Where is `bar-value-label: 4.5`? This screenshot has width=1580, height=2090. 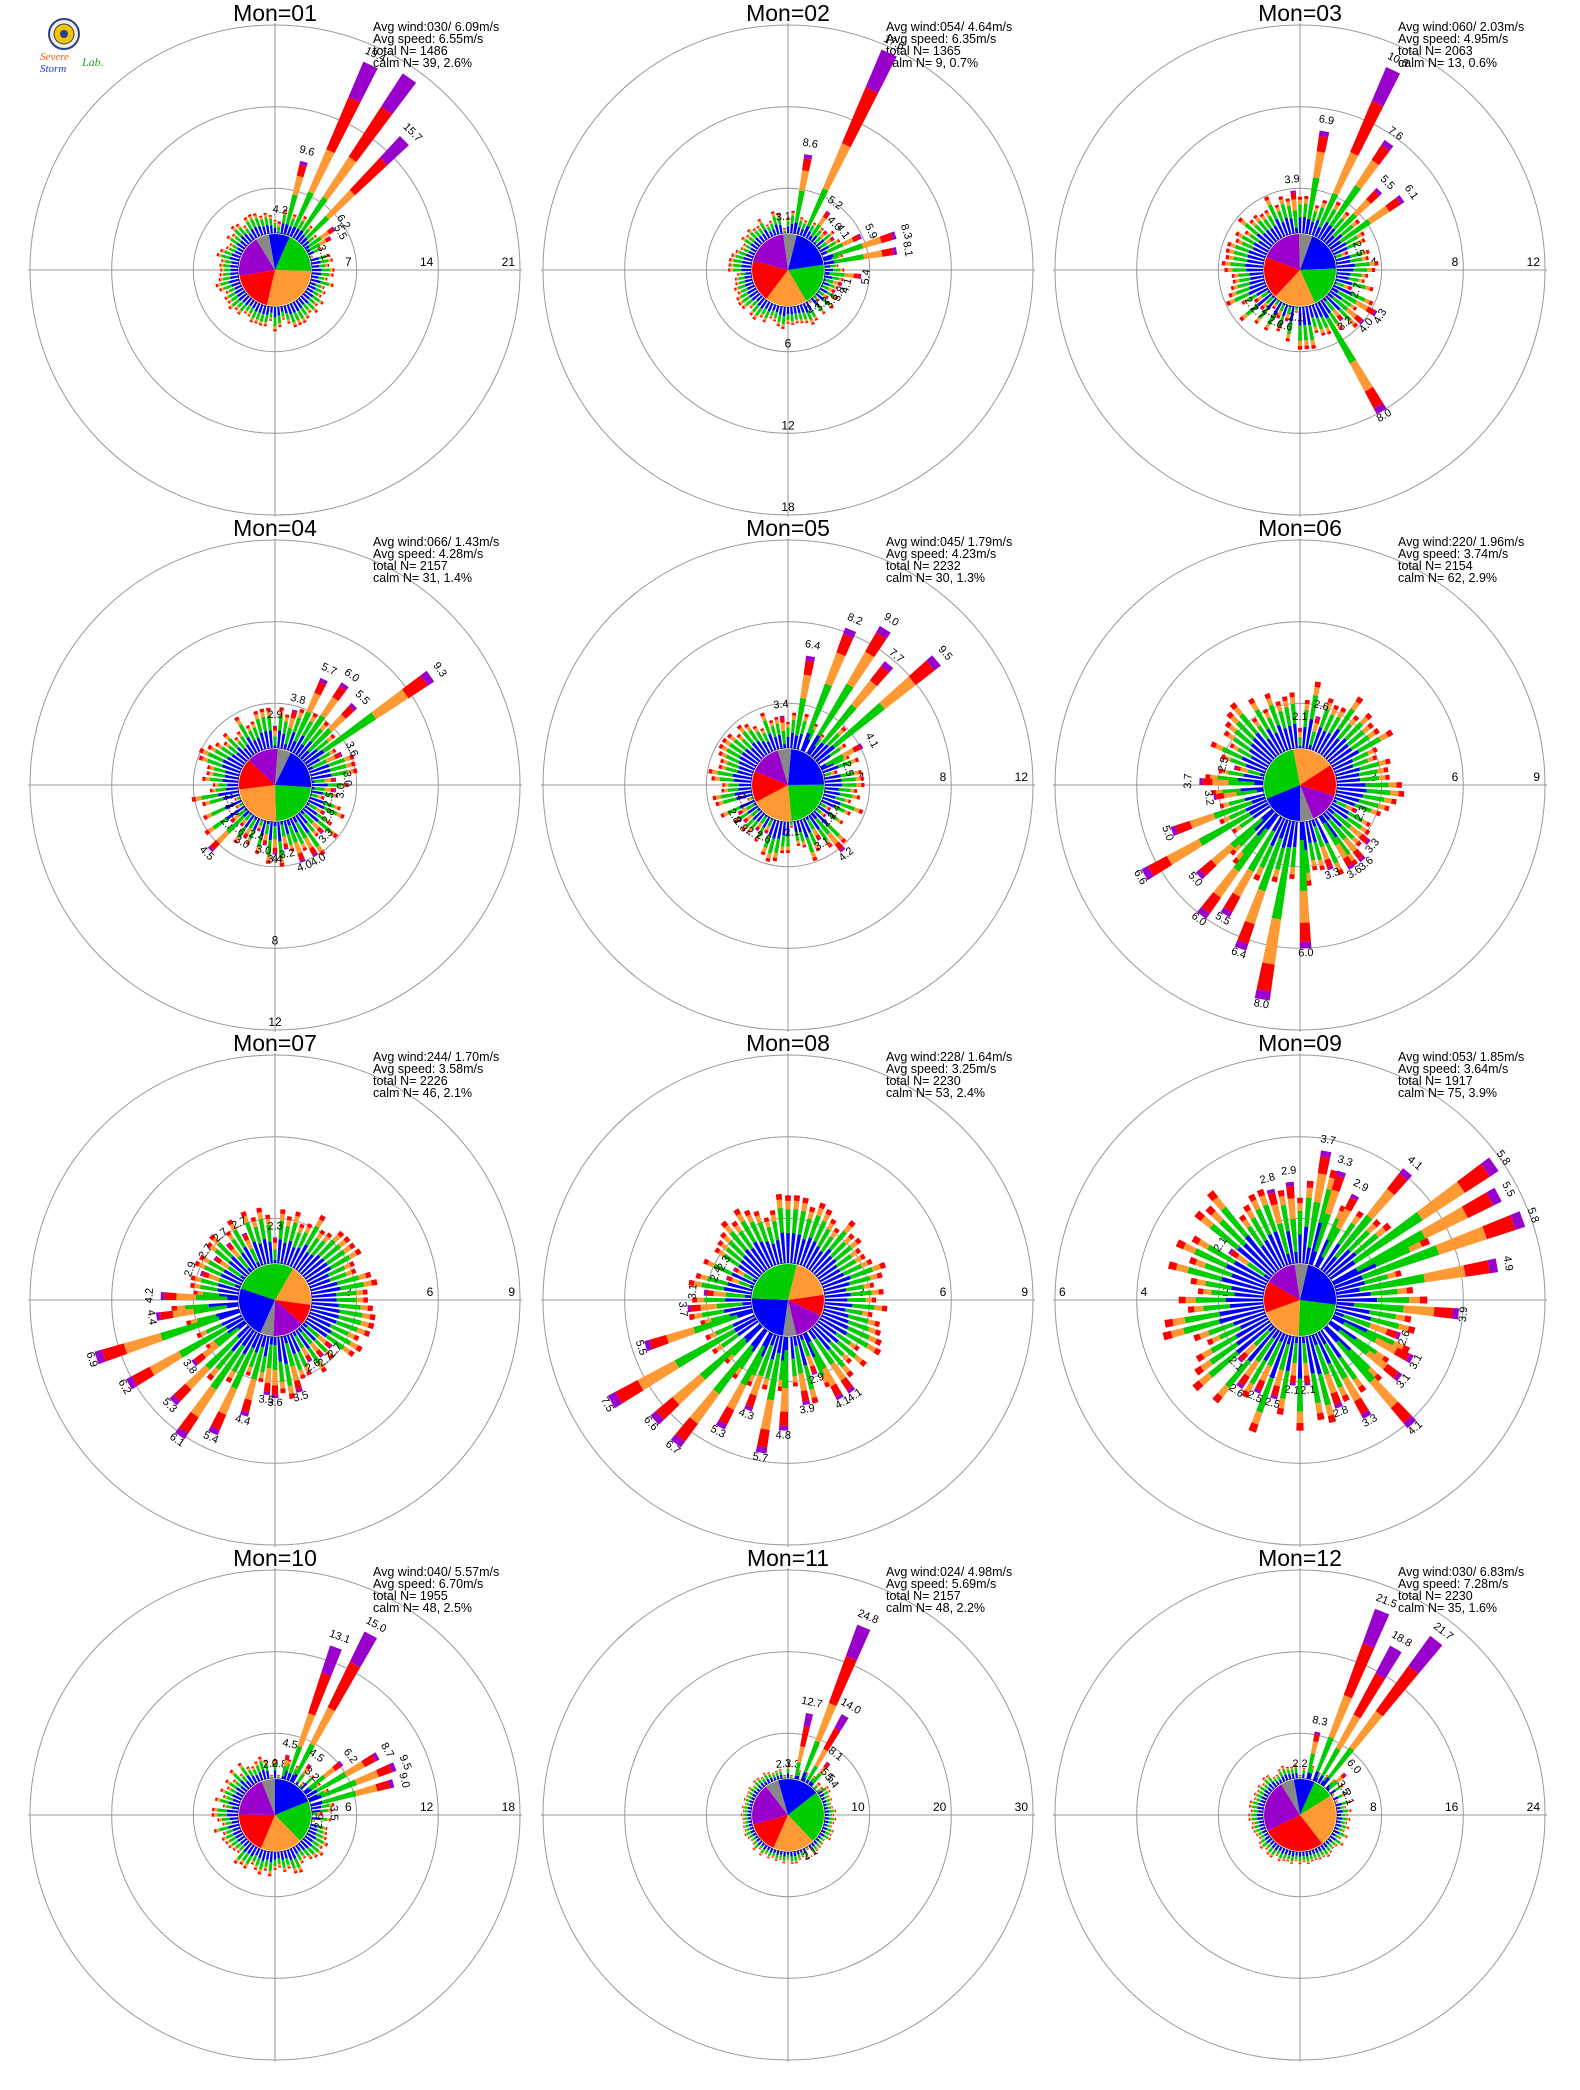 bar-value-label: 4.5 is located at coordinates (289, 1744).